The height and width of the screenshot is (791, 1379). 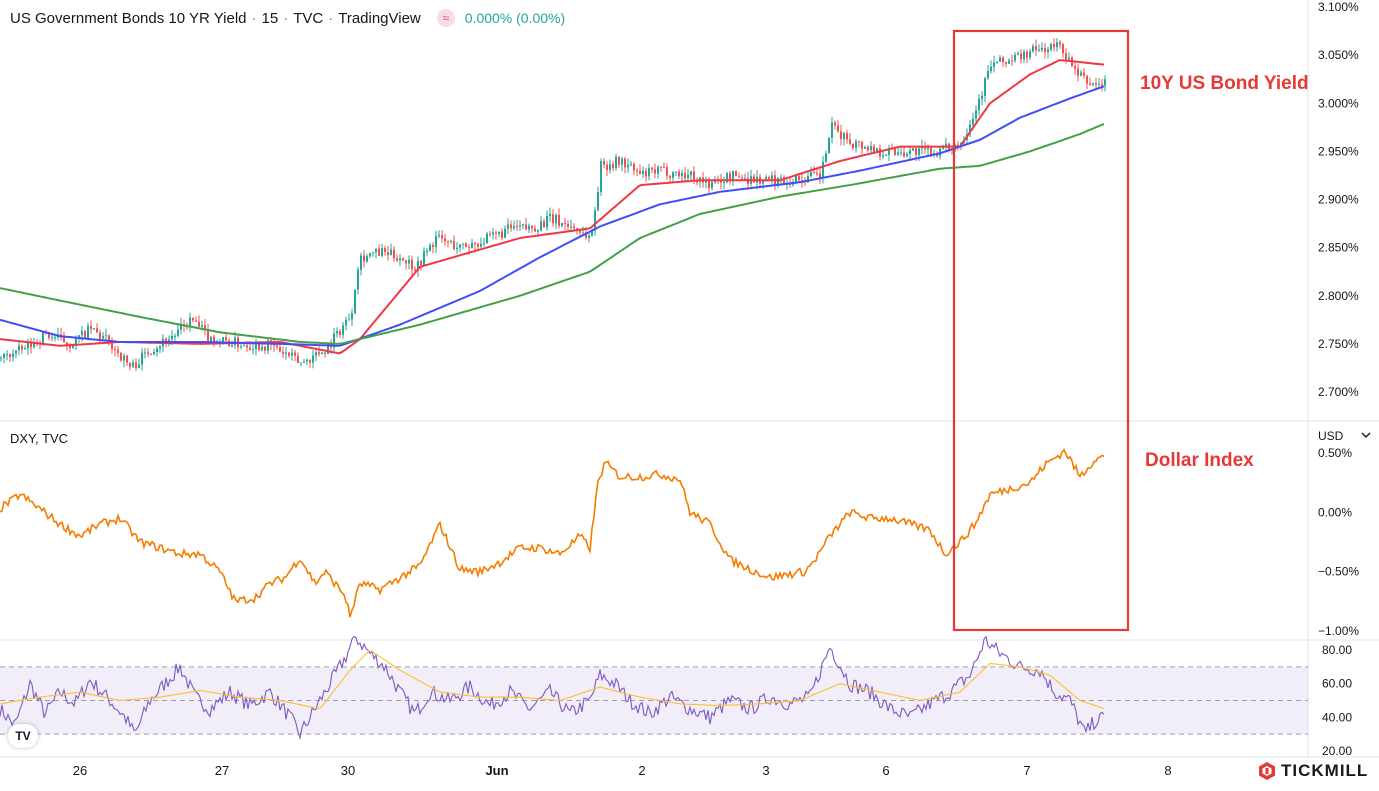 What do you see at coordinates (128, 18) in the screenshot?
I see `symbol-title: US Government Bonds 10 YR Yield` at bounding box center [128, 18].